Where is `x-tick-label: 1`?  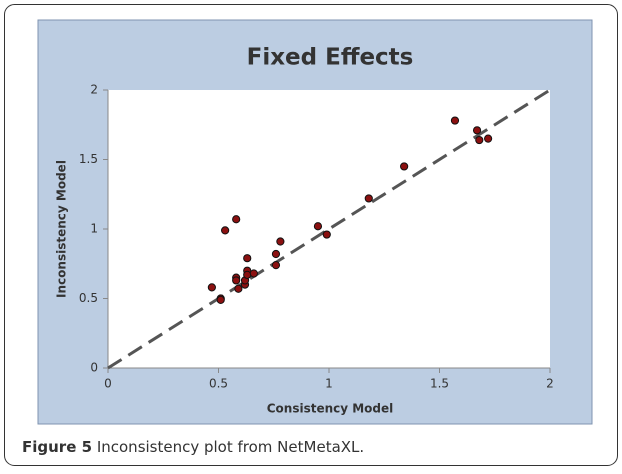 x-tick-label: 1 is located at coordinates (329, 384).